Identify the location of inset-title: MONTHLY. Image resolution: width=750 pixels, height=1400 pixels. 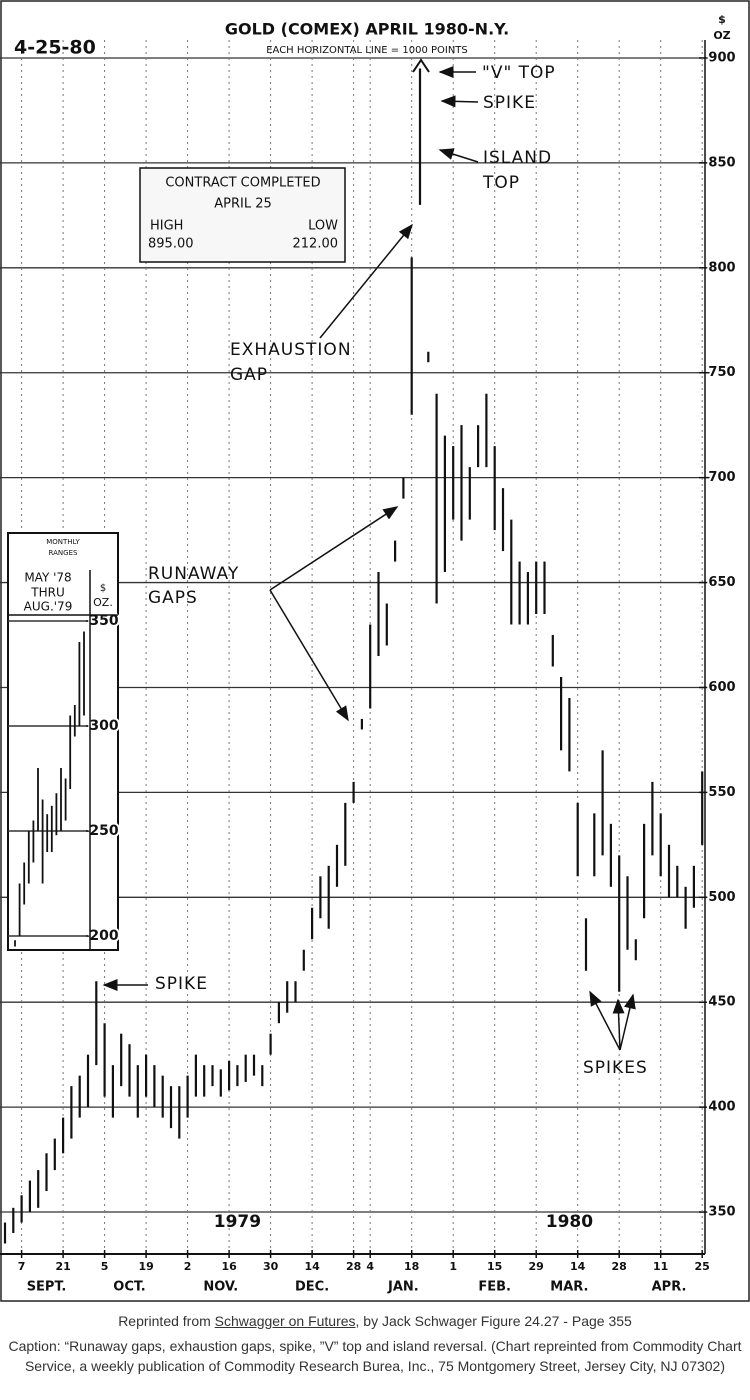
(63, 542).